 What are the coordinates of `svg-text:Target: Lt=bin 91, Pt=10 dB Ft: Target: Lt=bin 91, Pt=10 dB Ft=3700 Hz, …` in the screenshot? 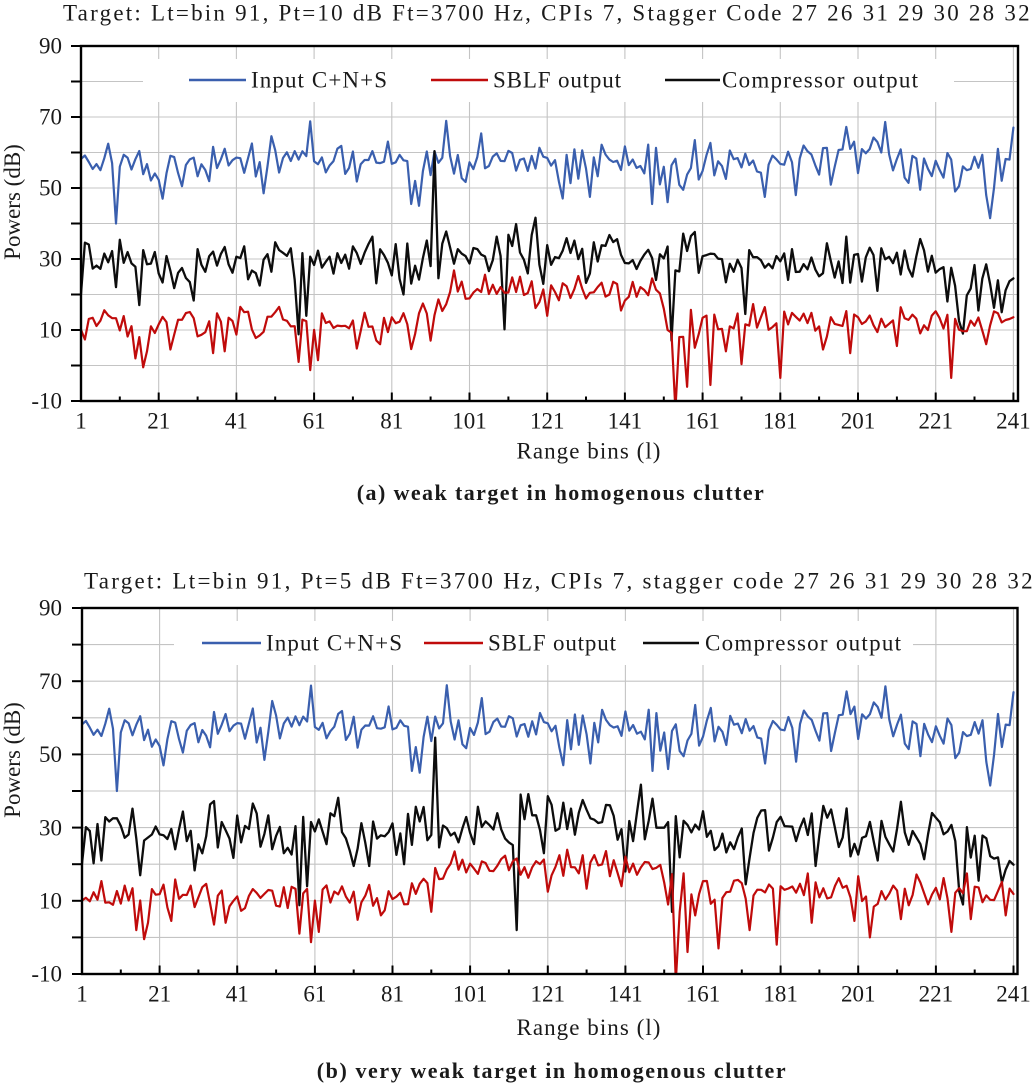 It's located at (547, 13).